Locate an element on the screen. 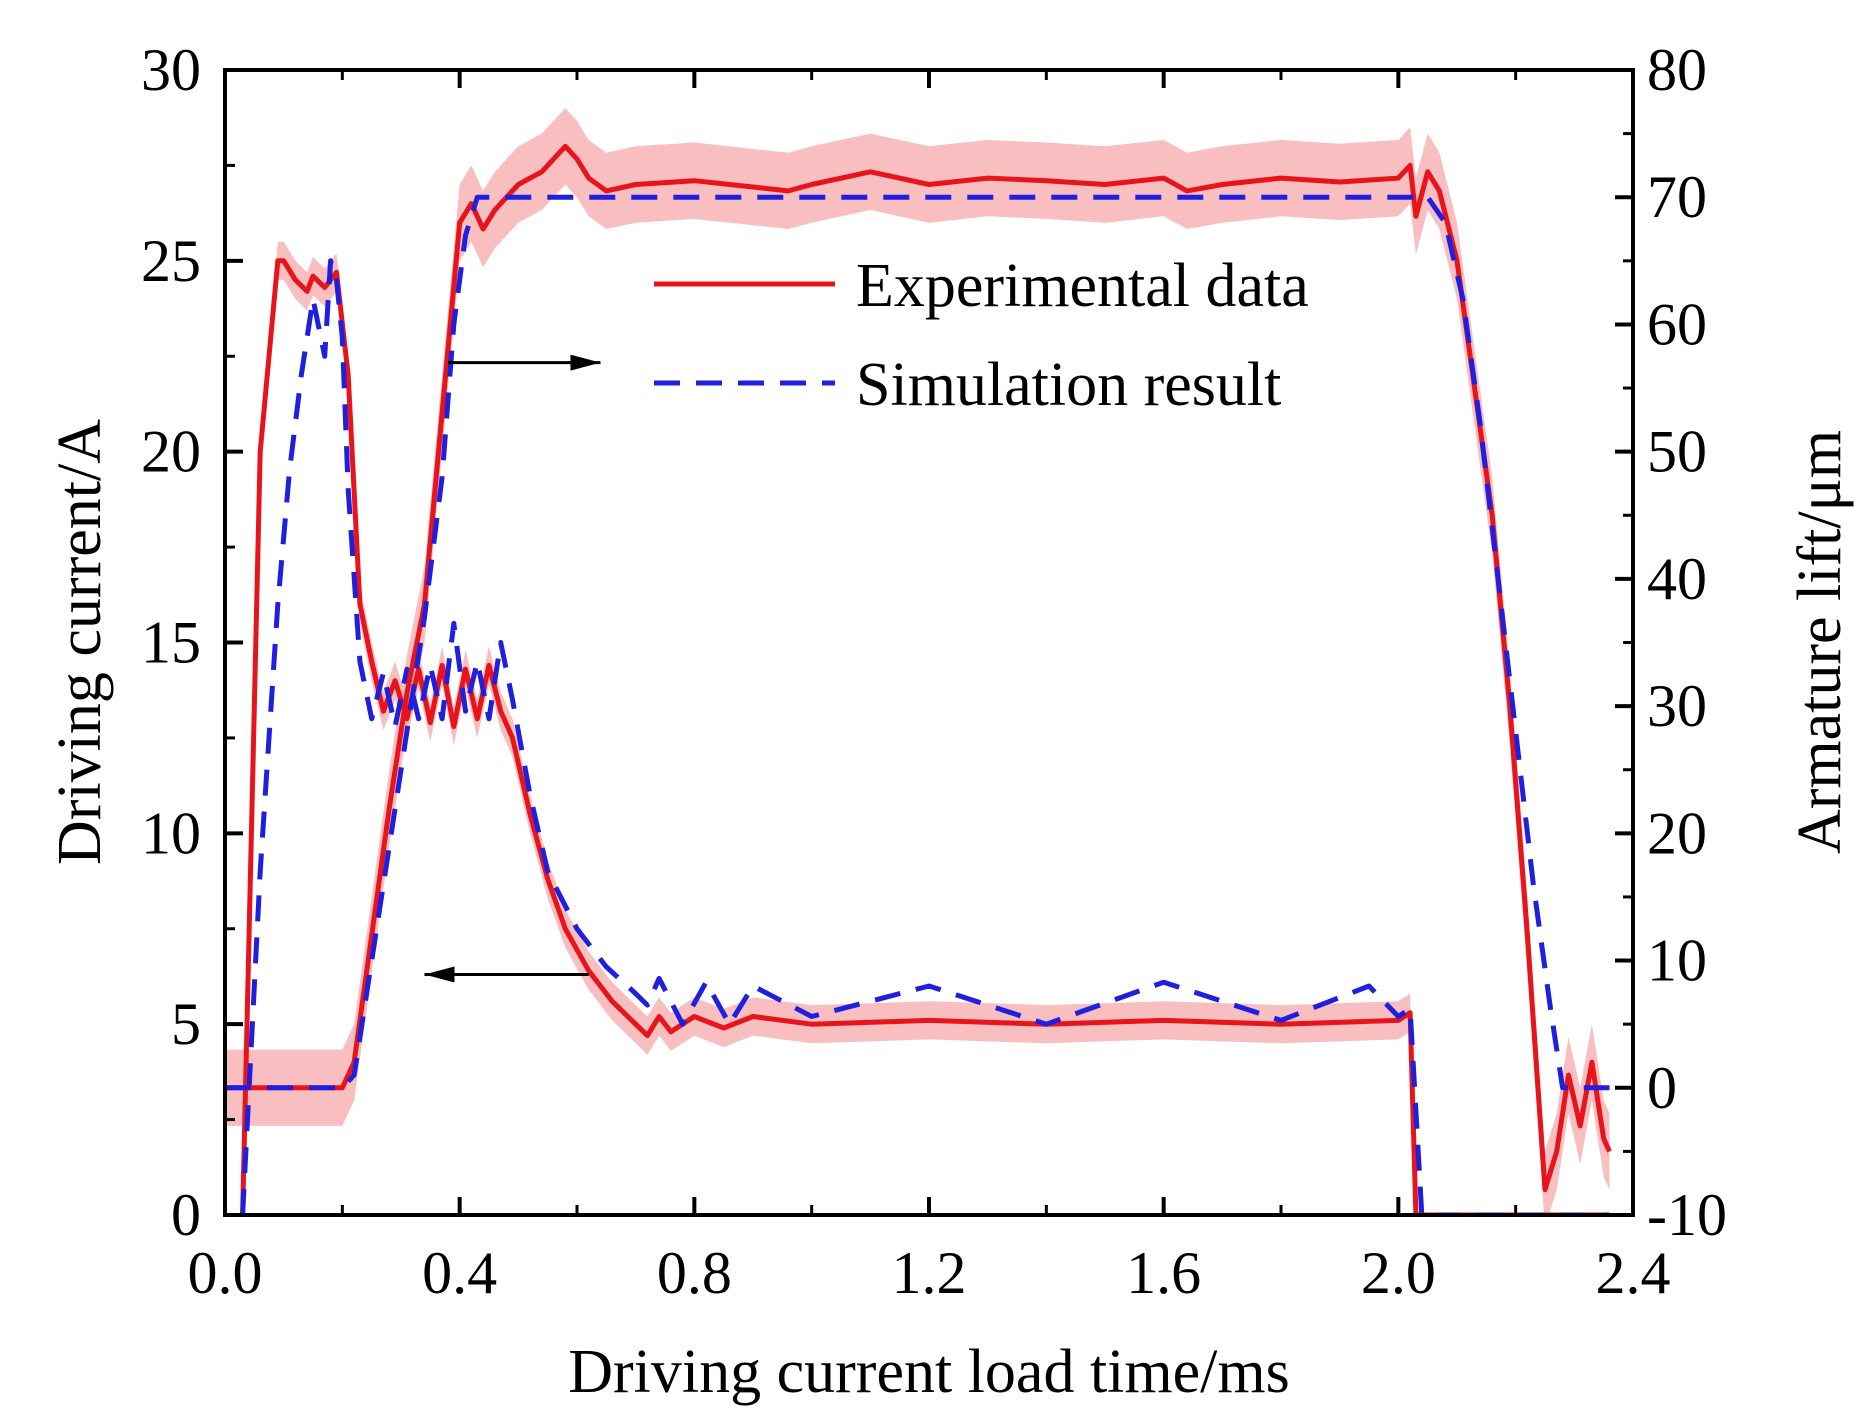 The image size is (1864, 1410). legend-label-simulation: Simulation result is located at coordinates (1068, 385).